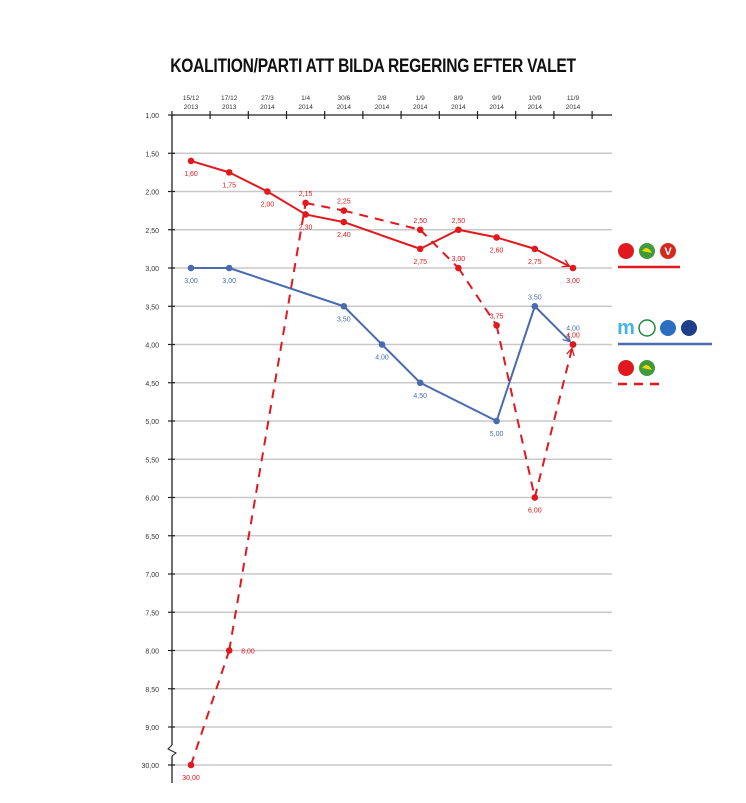 This screenshot has height=803, width=746. Describe the element at coordinates (229, 98) in the screenshot. I see `x-tick-label-day: 17/12` at that location.